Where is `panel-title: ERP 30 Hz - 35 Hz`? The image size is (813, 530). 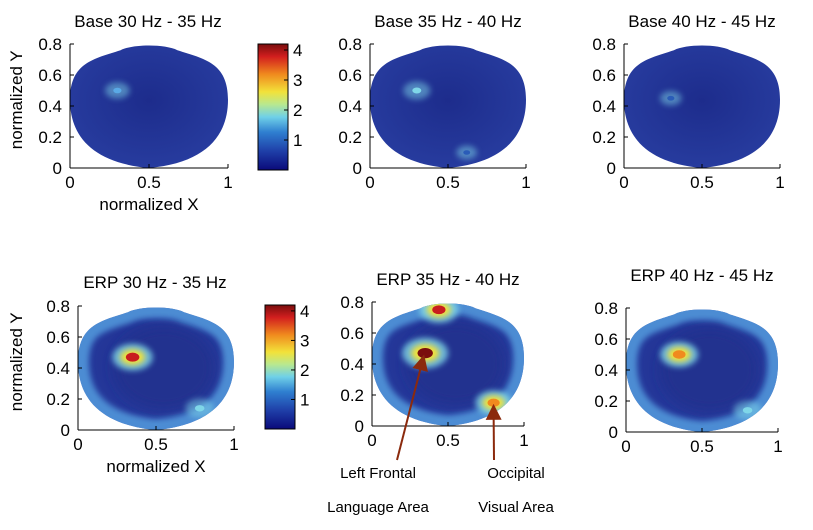
panel-title: ERP 30 Hz - 35 Hz is located at coordinates (154, 282).